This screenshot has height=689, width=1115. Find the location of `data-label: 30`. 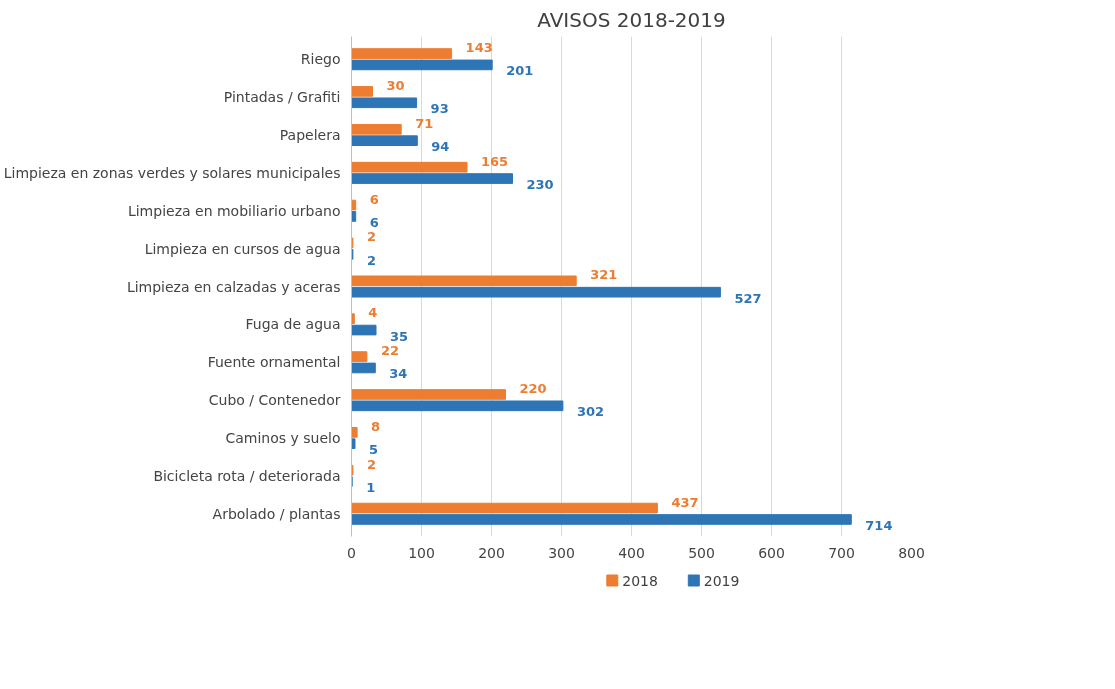

data-label: 30 is located at coordinates (395, 85).